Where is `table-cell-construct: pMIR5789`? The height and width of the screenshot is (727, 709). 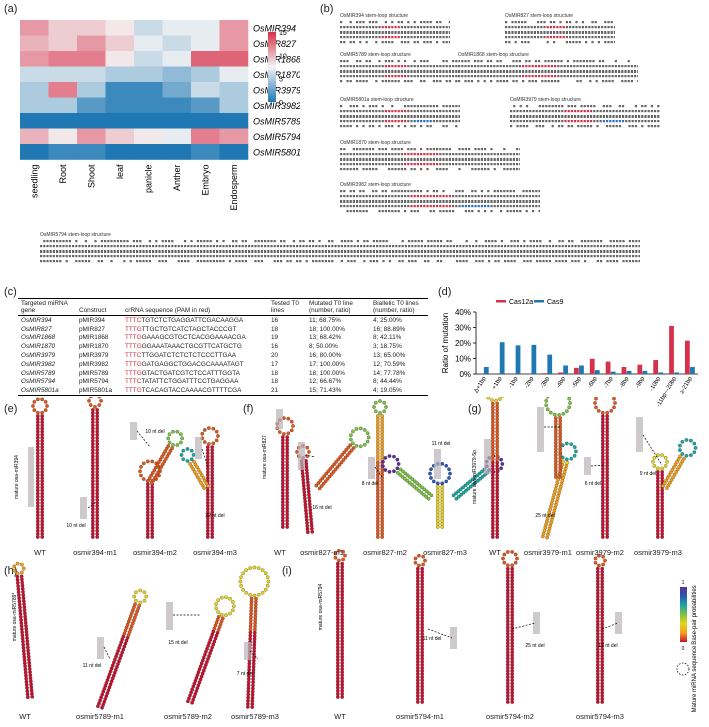 table-cell-construct: pMIR5789 is located at coordinates (94, 373).